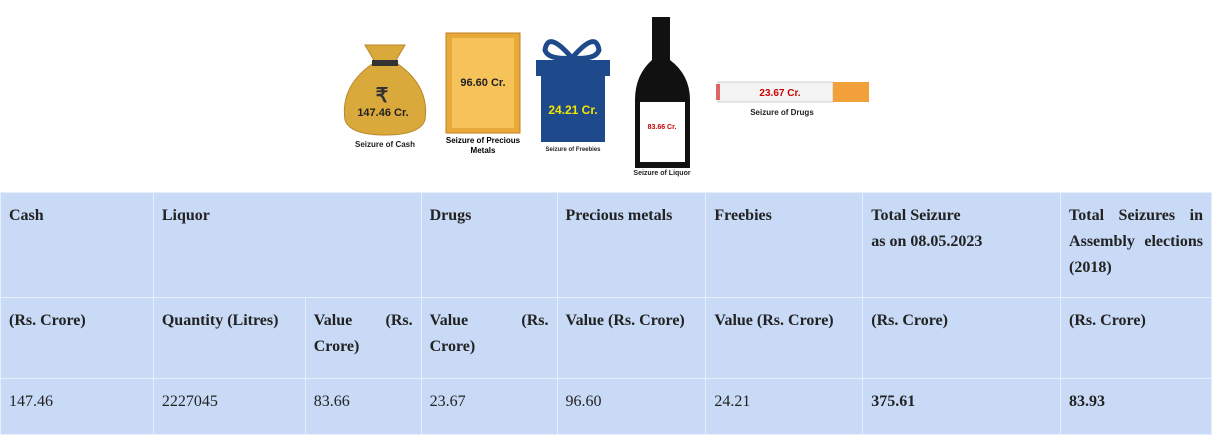 Image resolution: width=1216 pixels, height=435 pixels. I want to click on data-cell: 23.67, so click(489, 406).